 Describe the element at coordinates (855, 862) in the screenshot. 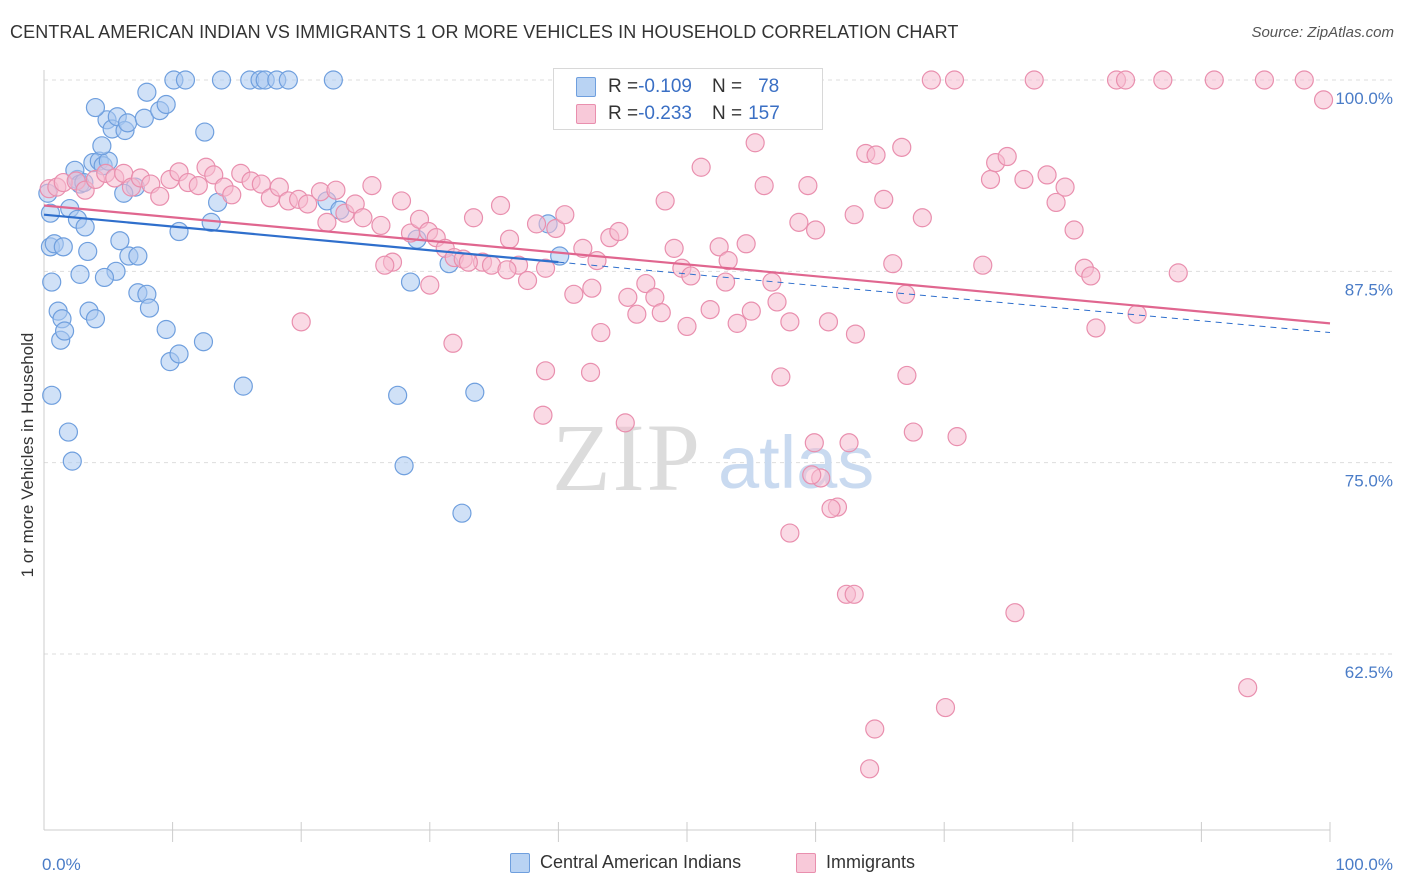

I see `legend-item-immigrants: Immigrants` at that location.